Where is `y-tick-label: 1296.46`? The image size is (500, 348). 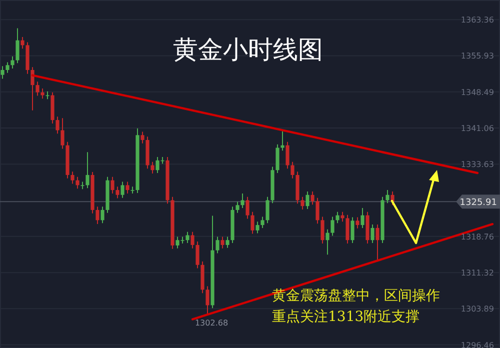 y-tick-label: 1296.46 is located at coordinates (477, 344).